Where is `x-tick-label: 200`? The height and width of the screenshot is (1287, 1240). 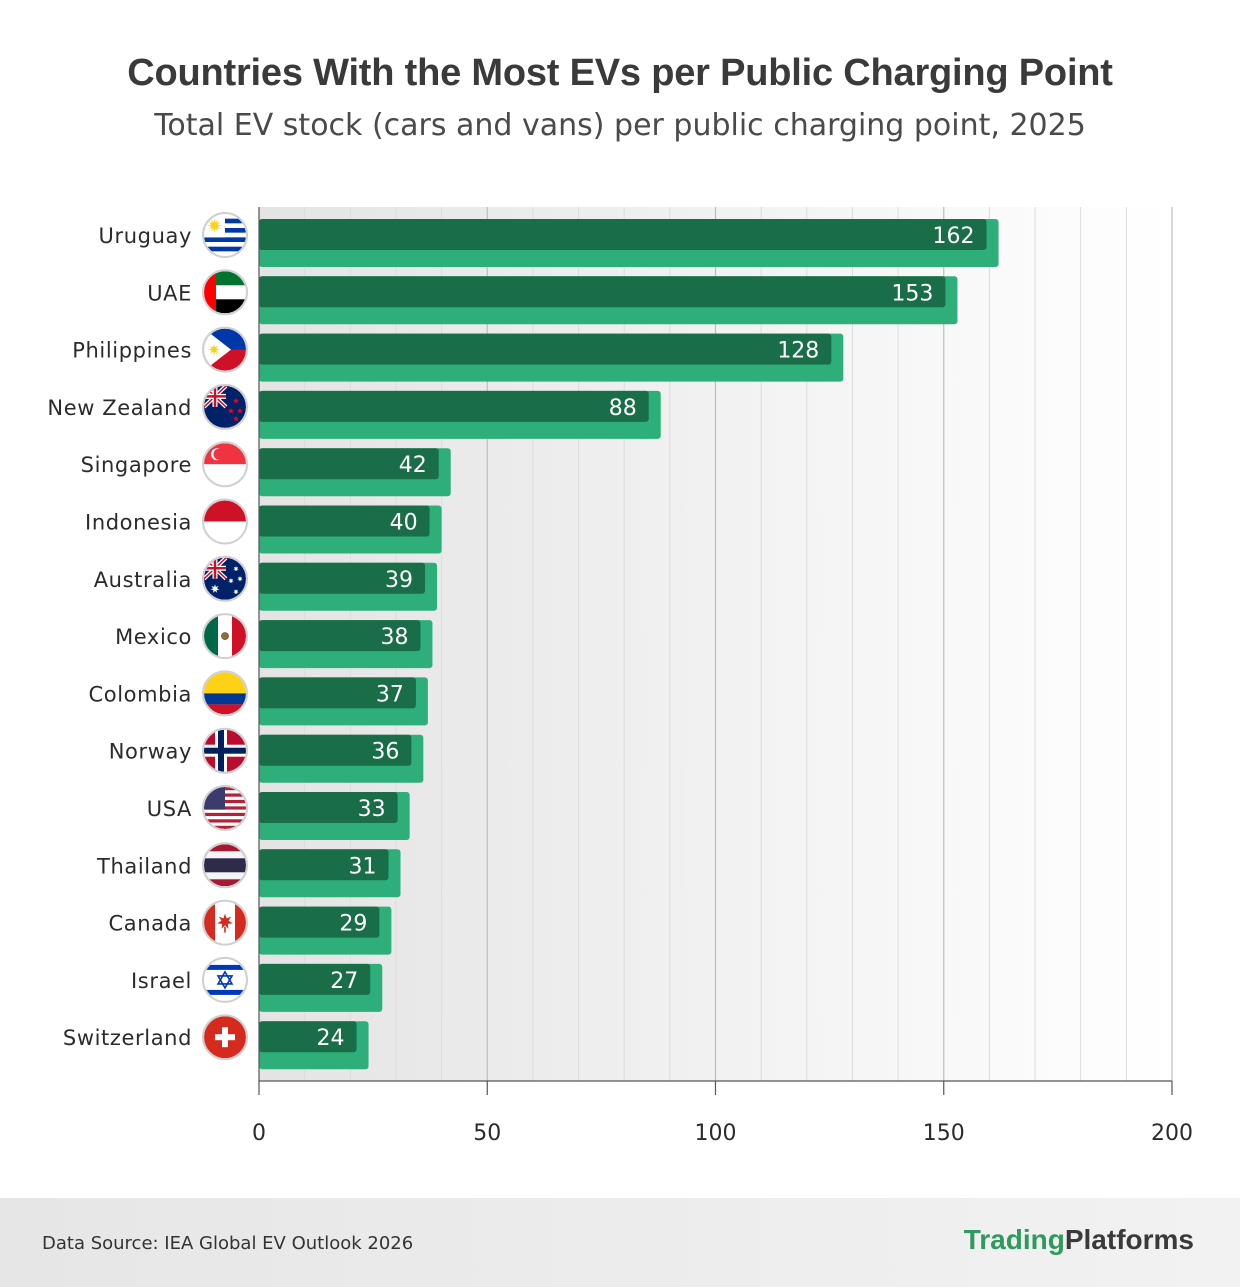 x-tick-label: 200 is located at coordinates (1172, 1133).